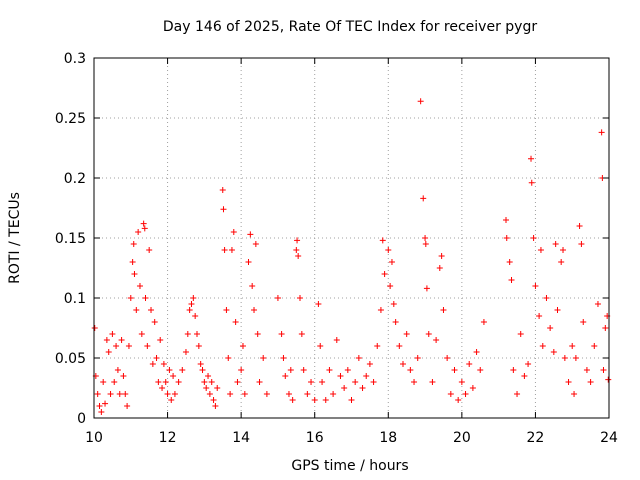 The image size is (640, 480). I want to click on y-tick-label: 0.05, so click(70, 359).